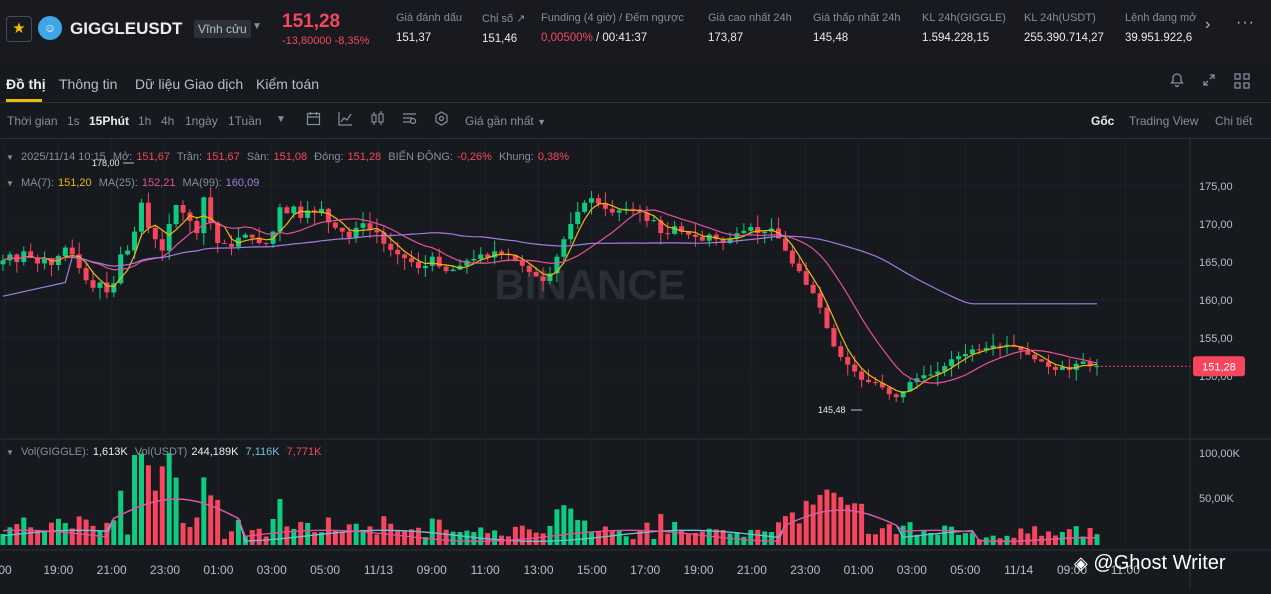 The width and height of the screenshot is (1271, 594). Describe the element at coordinates (26, 84) in the screenshot. I see `tab-chart: Đồ thị` at that location.